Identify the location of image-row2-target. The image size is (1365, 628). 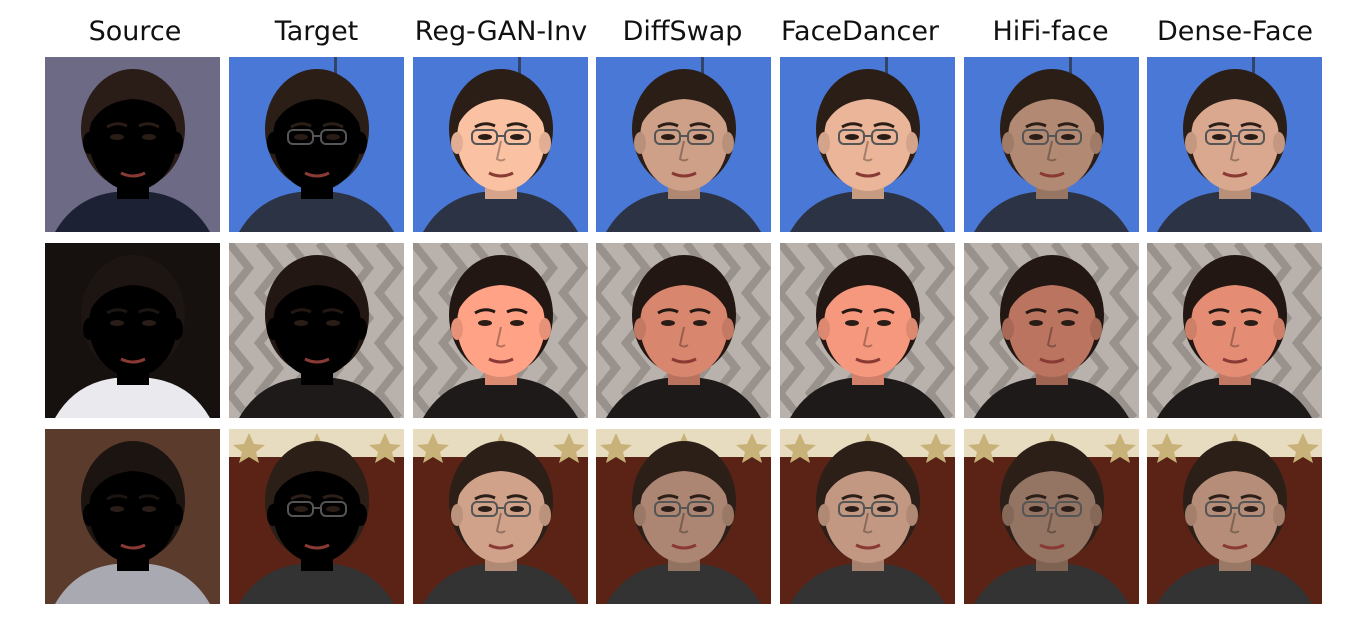
(316, 330).